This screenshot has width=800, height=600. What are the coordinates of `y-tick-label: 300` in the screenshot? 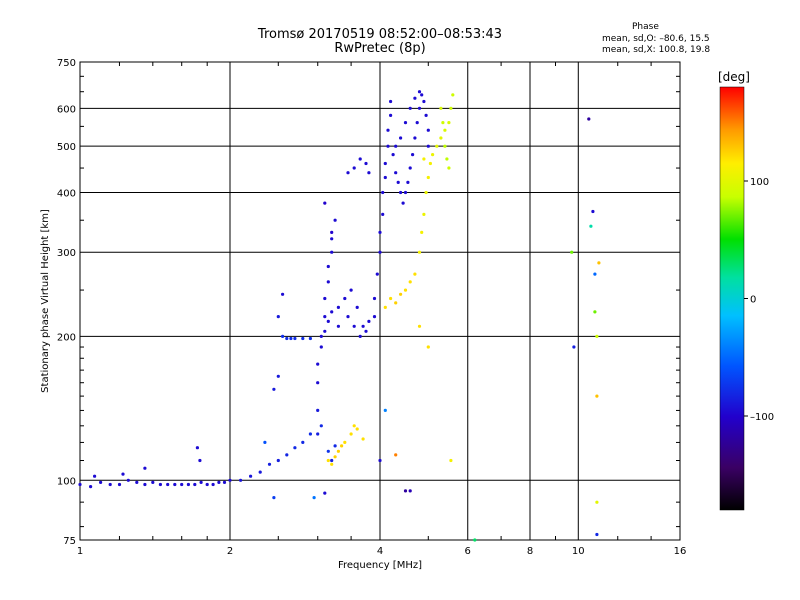 It's located at (66, 253).